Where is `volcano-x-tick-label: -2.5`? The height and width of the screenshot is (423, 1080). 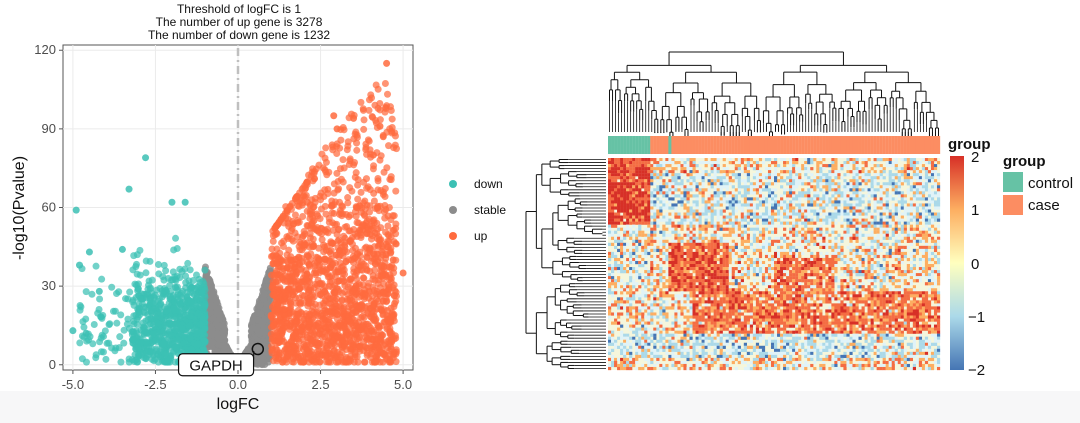 volcano-x-tick-label: -2.5 is located at coordinates (155, 384).